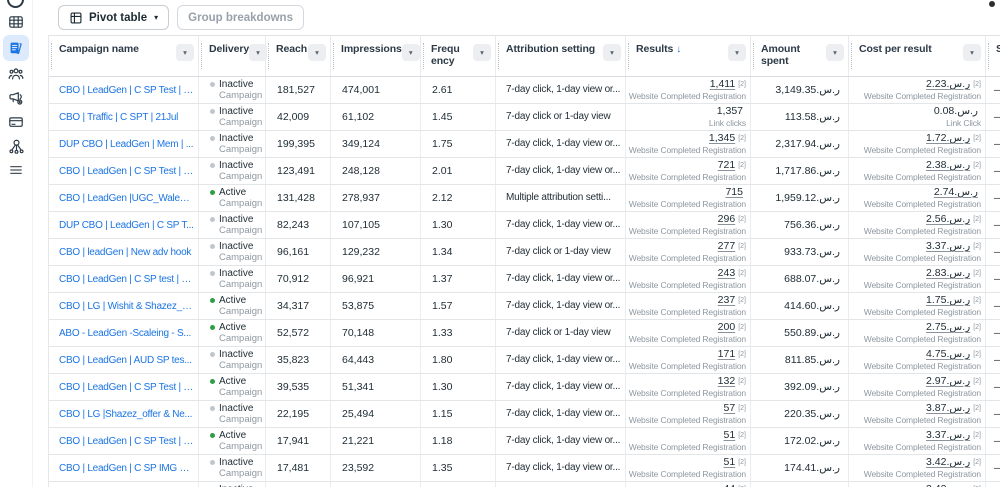 The width and height of the screenshot is (1000, 487). What do you see at coordinates (734, 192) in the screenshot?
I see `results-value: 715` at bounding box center [734, 192].